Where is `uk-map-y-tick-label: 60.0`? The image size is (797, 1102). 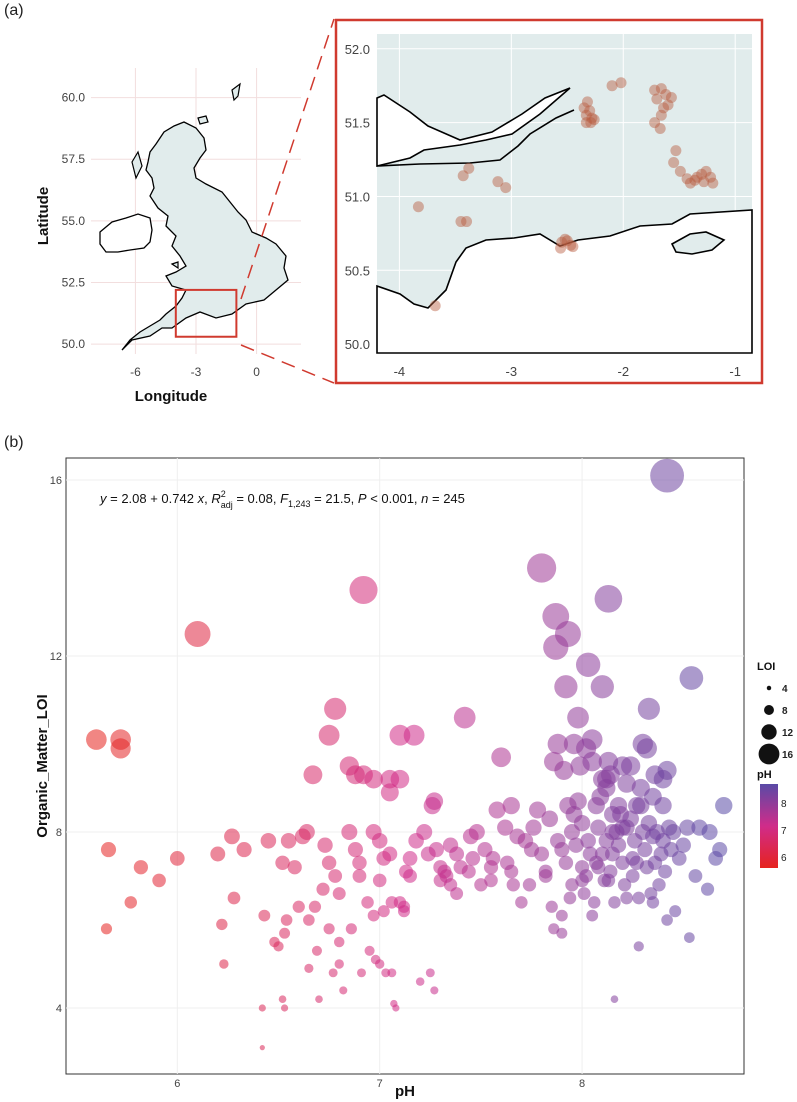
uk-map-y-tick-label: 60.0 is located at coordinates (74, 98).